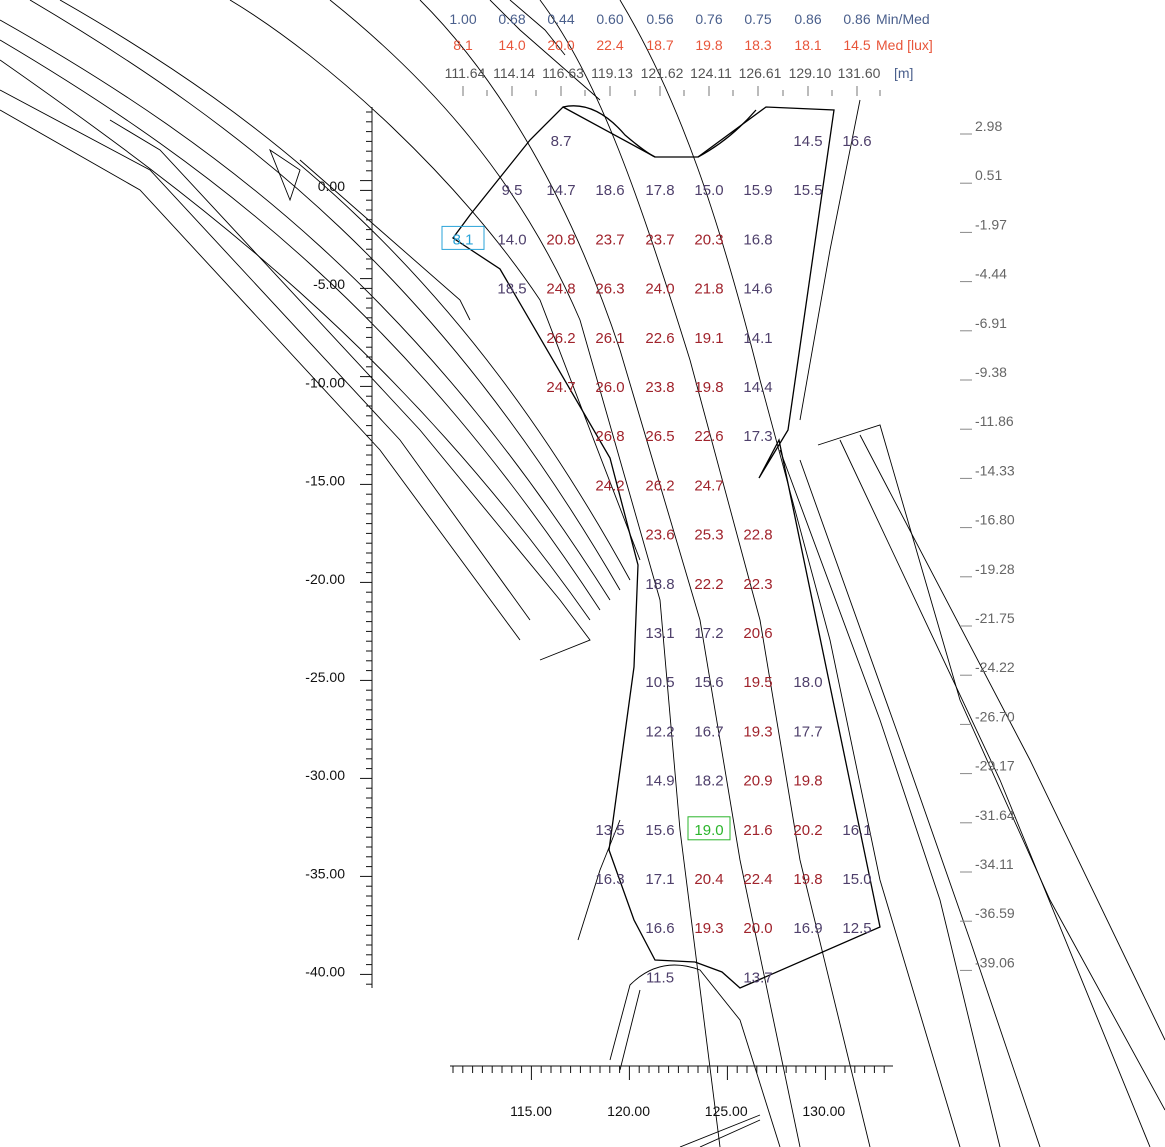  Describe the element at coordinates (988, 126) in the screenshot. I see `right-axis-label: 2.98` at that location.